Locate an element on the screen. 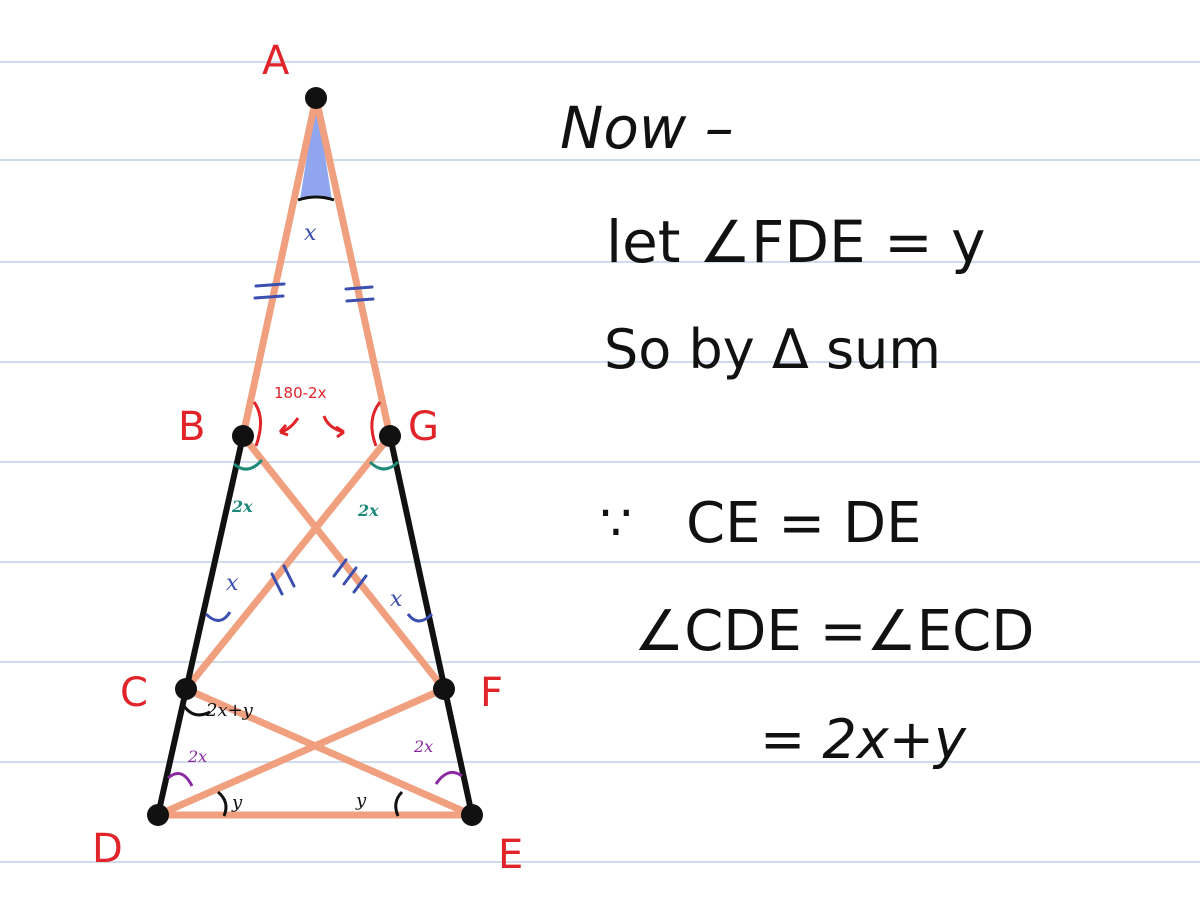 This screenshot has height=912, width=1200. b-arrow is located at coordinates (289, 427).